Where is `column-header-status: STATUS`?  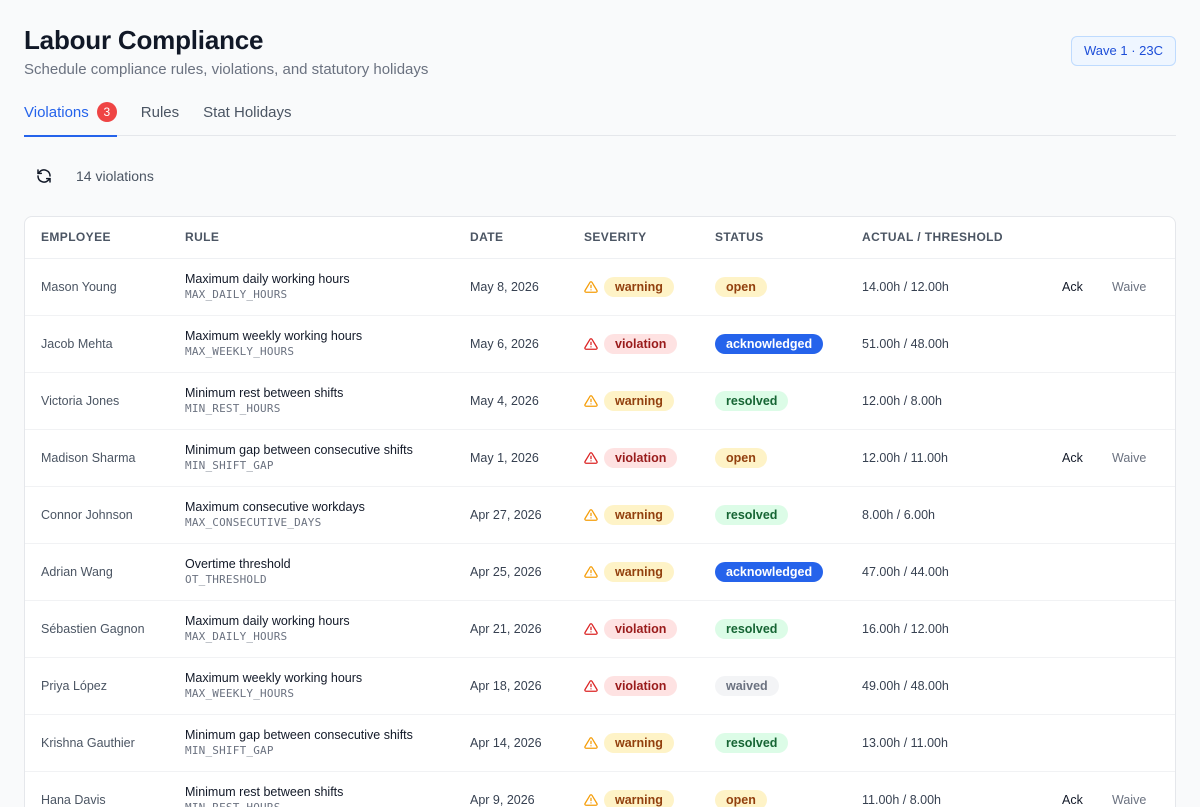 column-header-status: STATUS is located at coordinates (739, 237).